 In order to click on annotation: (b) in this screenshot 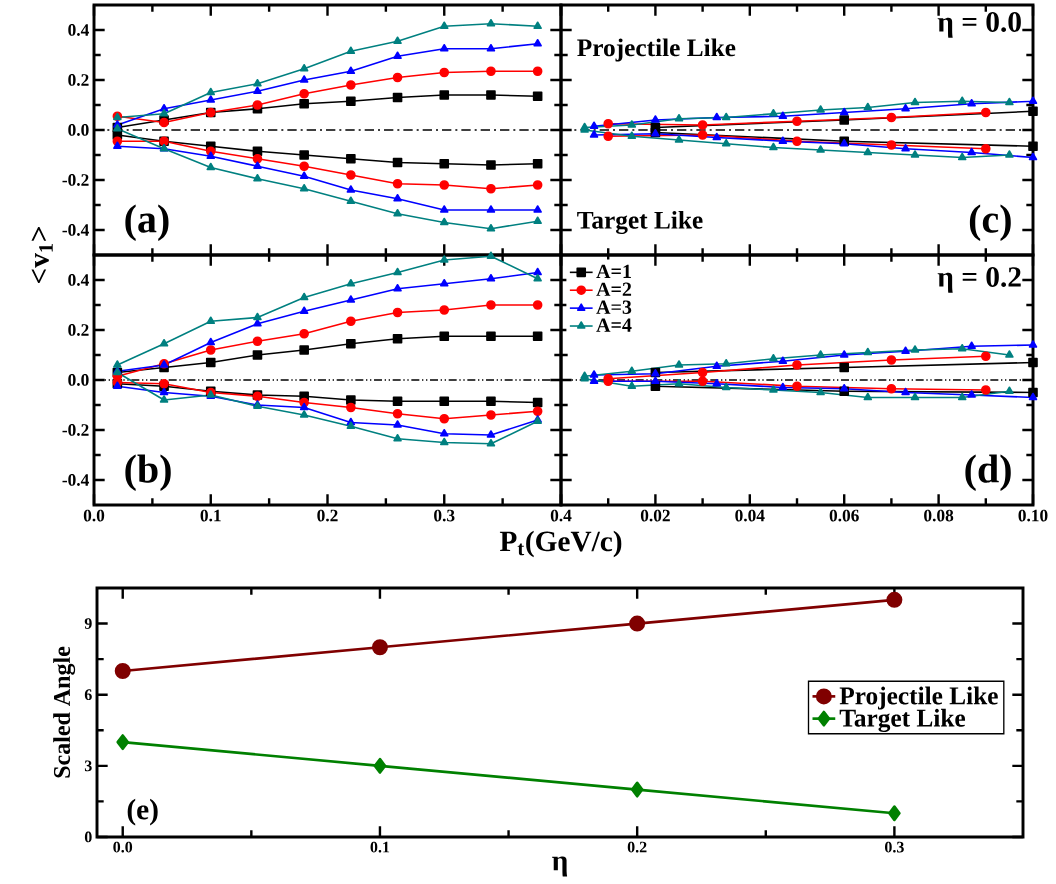, I will do `click(148, 472)`.